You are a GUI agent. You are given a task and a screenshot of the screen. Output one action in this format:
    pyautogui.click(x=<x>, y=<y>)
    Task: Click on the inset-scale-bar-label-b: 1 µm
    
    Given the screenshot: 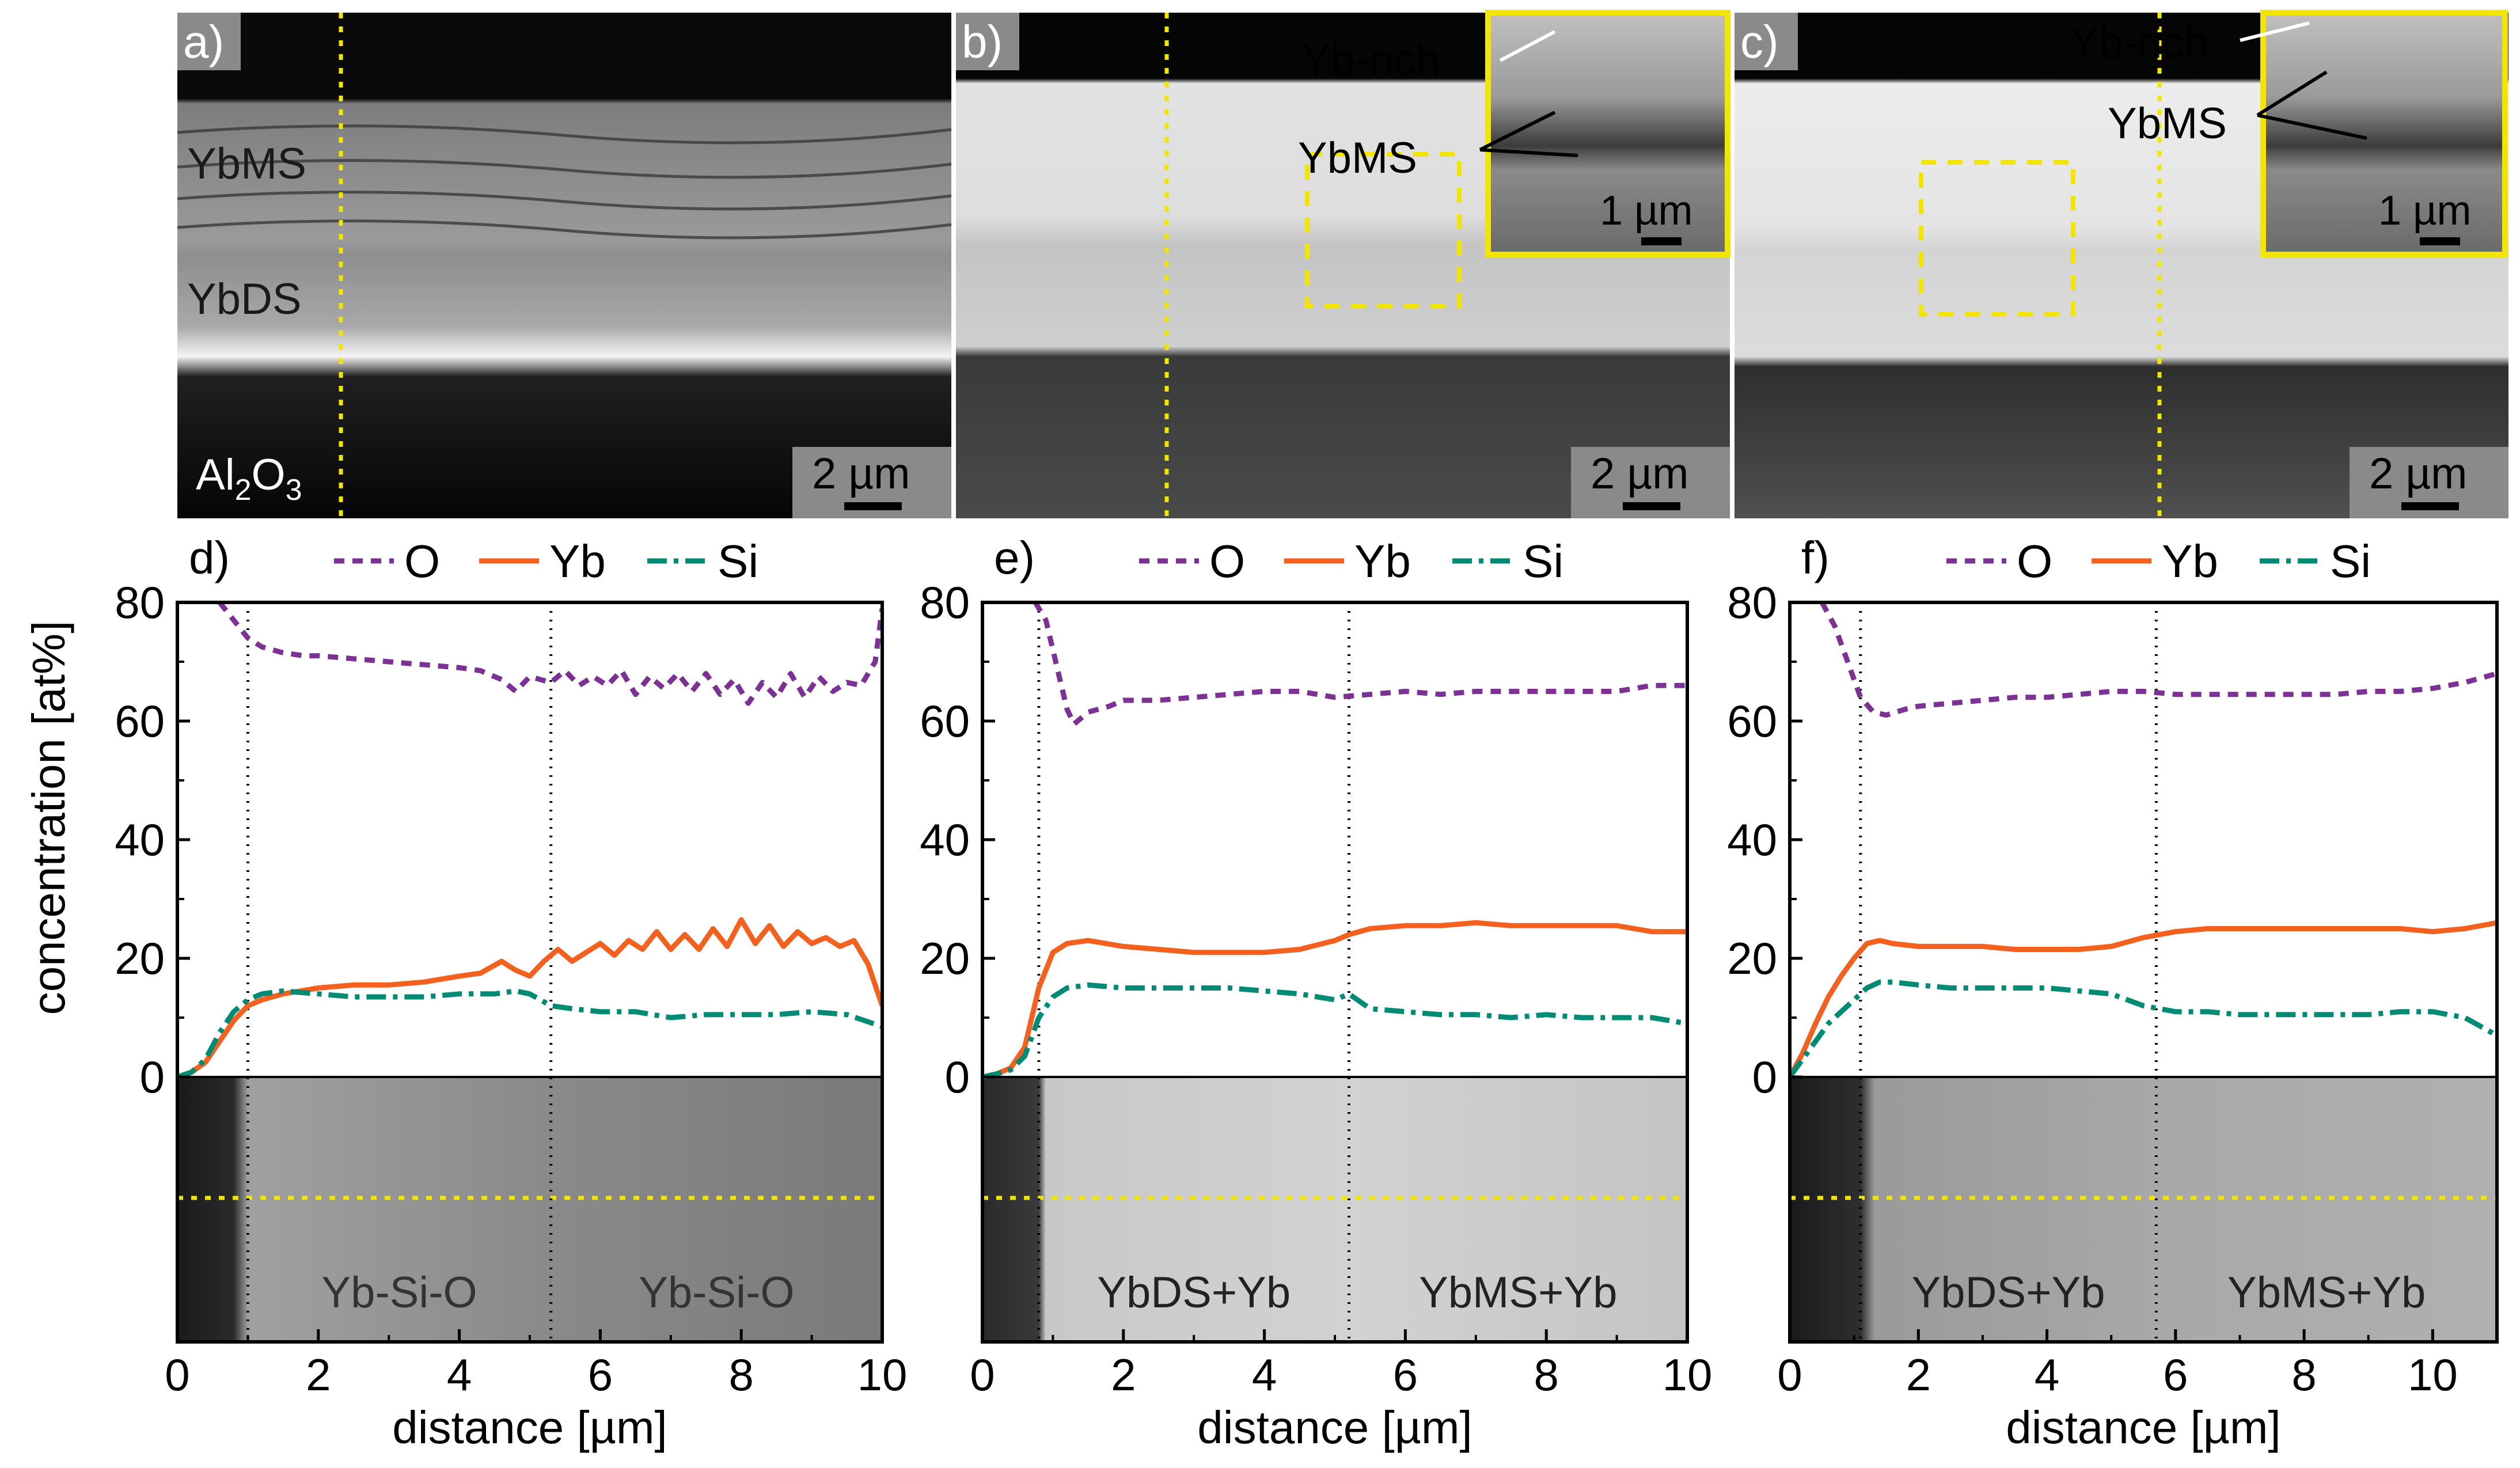 What is the action you would take?
    pyautogui.click(x=1646, y=211)
    